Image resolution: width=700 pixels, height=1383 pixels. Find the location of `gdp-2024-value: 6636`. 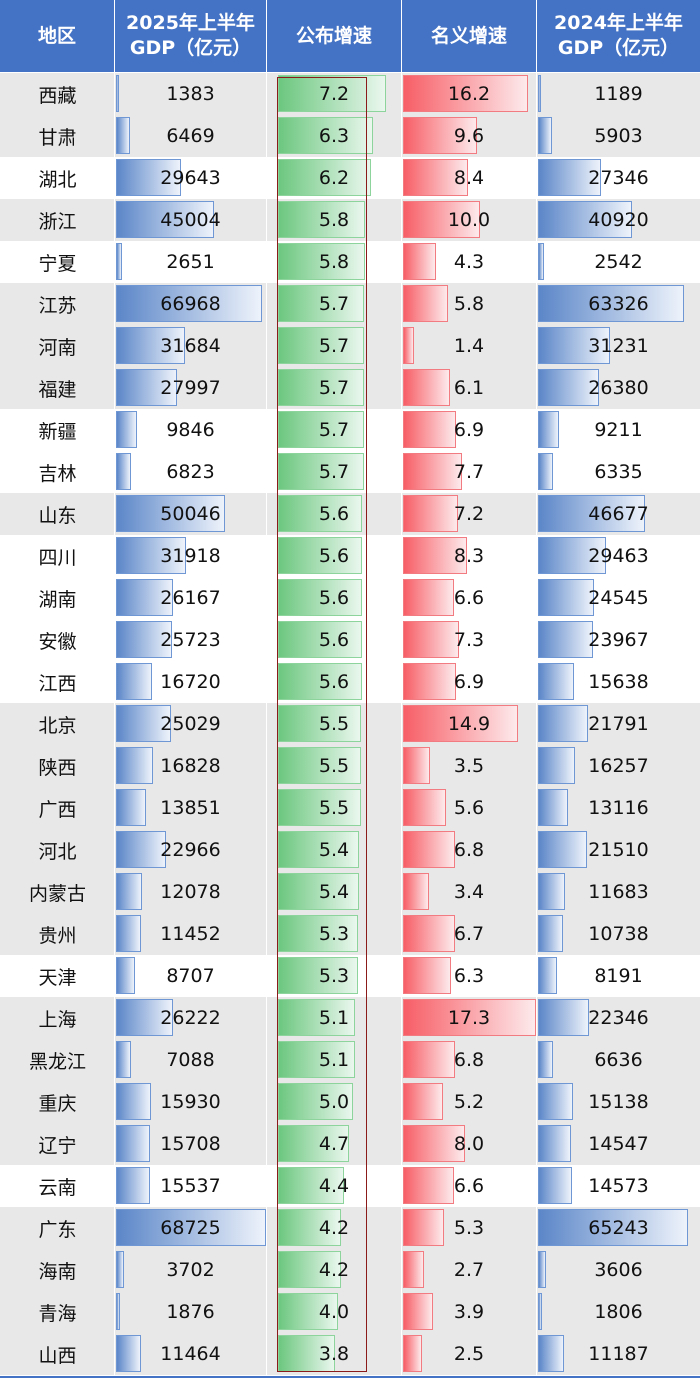

gdp-2024-value: 6636 is located at coordinates (618, 1060).